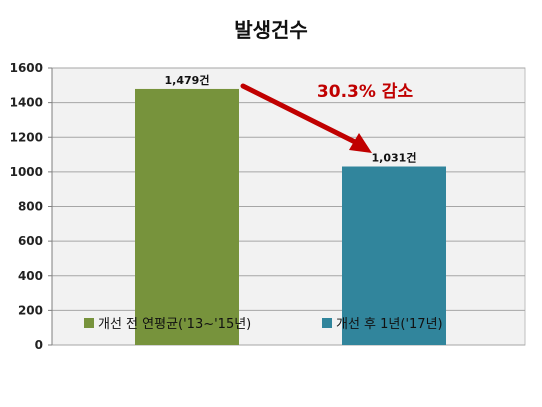 The width and height of the screenshot is (542, 407). I want to click on y-tick-label: 1600, so click(26, 68).